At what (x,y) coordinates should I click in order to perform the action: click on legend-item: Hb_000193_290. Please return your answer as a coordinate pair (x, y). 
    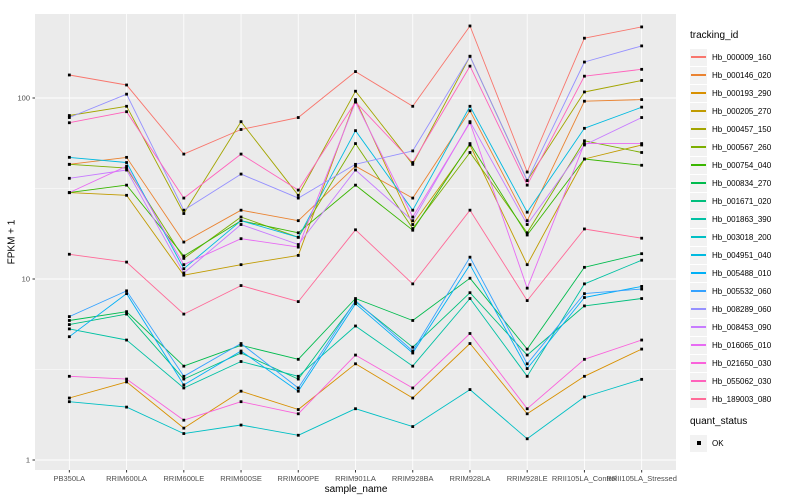
    Looking at the image, I should click on (745, 93).